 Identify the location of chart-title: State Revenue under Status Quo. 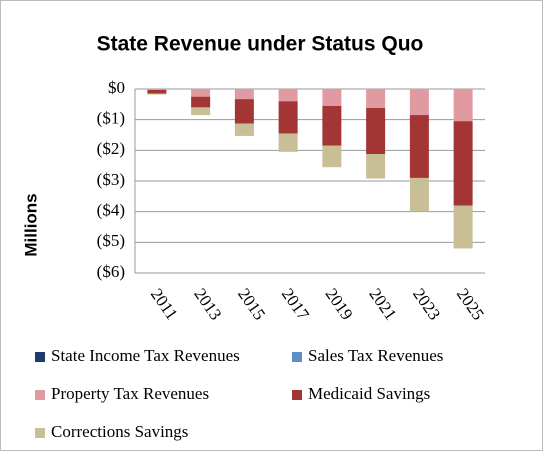
(260, 44).